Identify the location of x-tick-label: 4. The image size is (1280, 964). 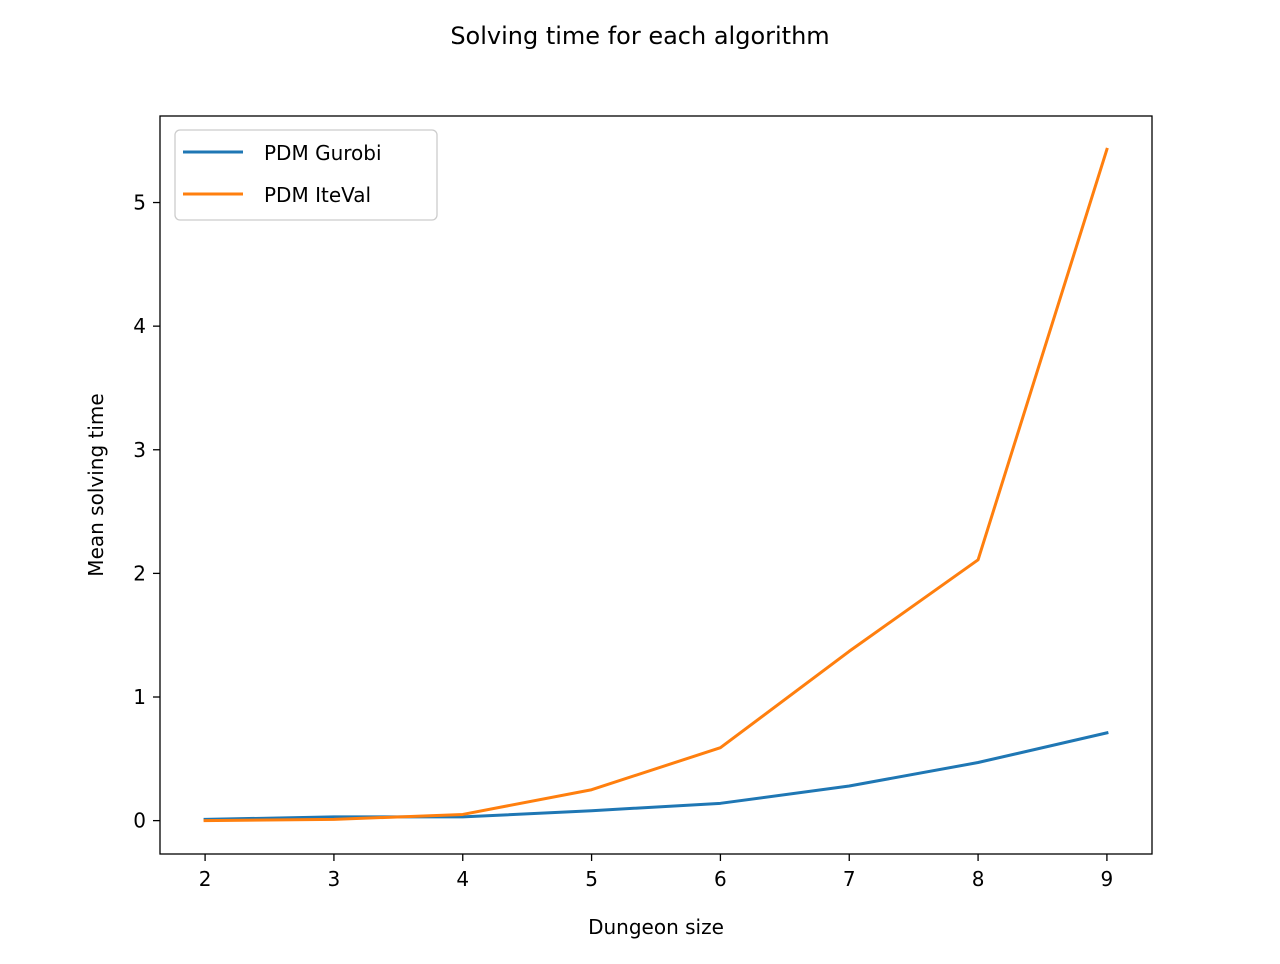
(462, 879).